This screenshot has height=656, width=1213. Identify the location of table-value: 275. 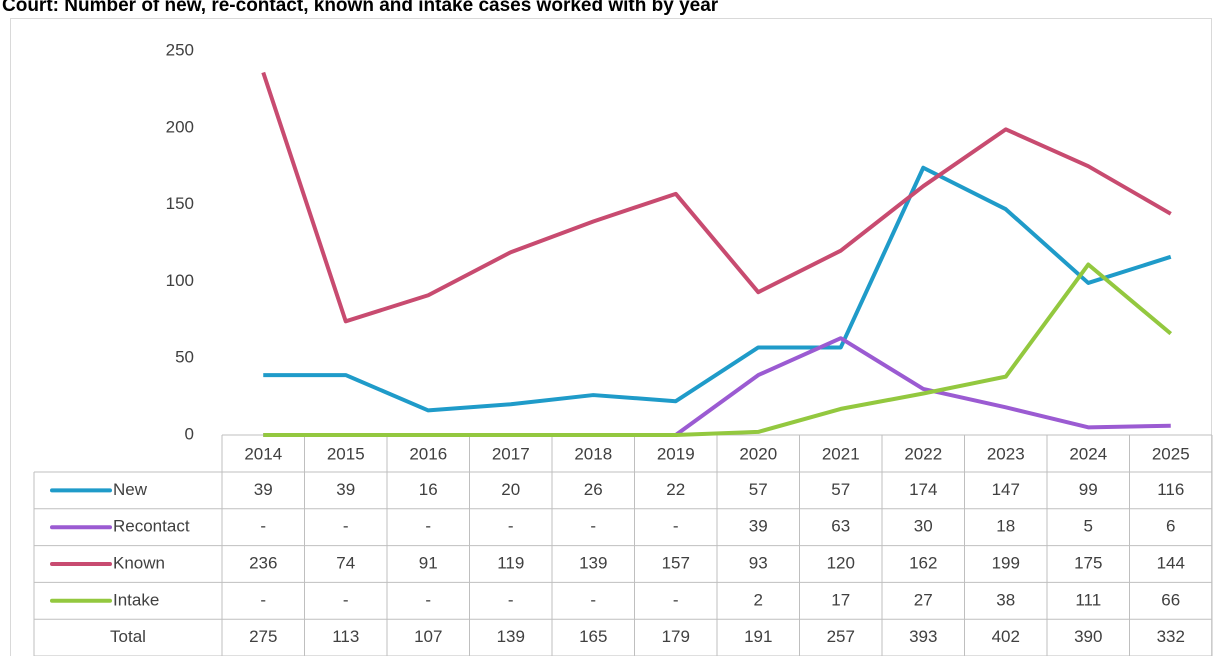
(263, 636).